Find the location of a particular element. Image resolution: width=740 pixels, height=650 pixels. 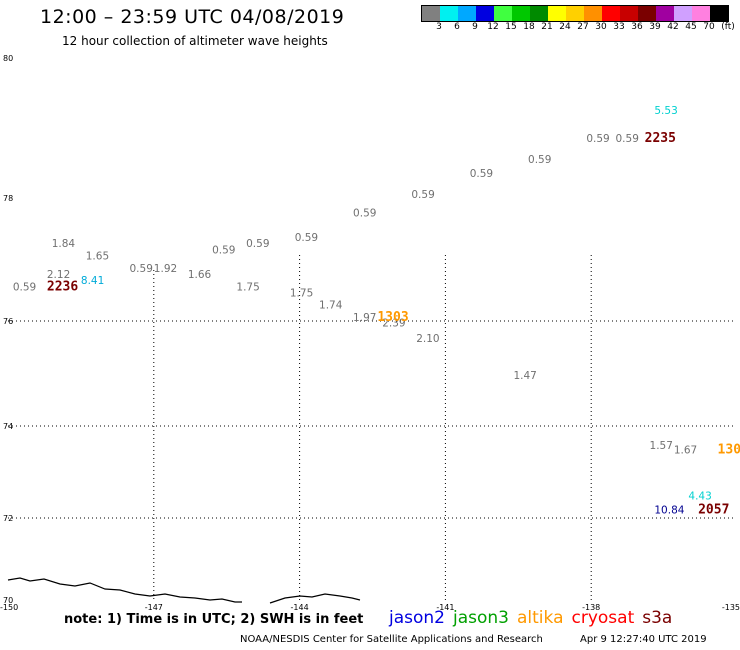

wave-height-value: 1.67 is located at coordinates (685, 451).